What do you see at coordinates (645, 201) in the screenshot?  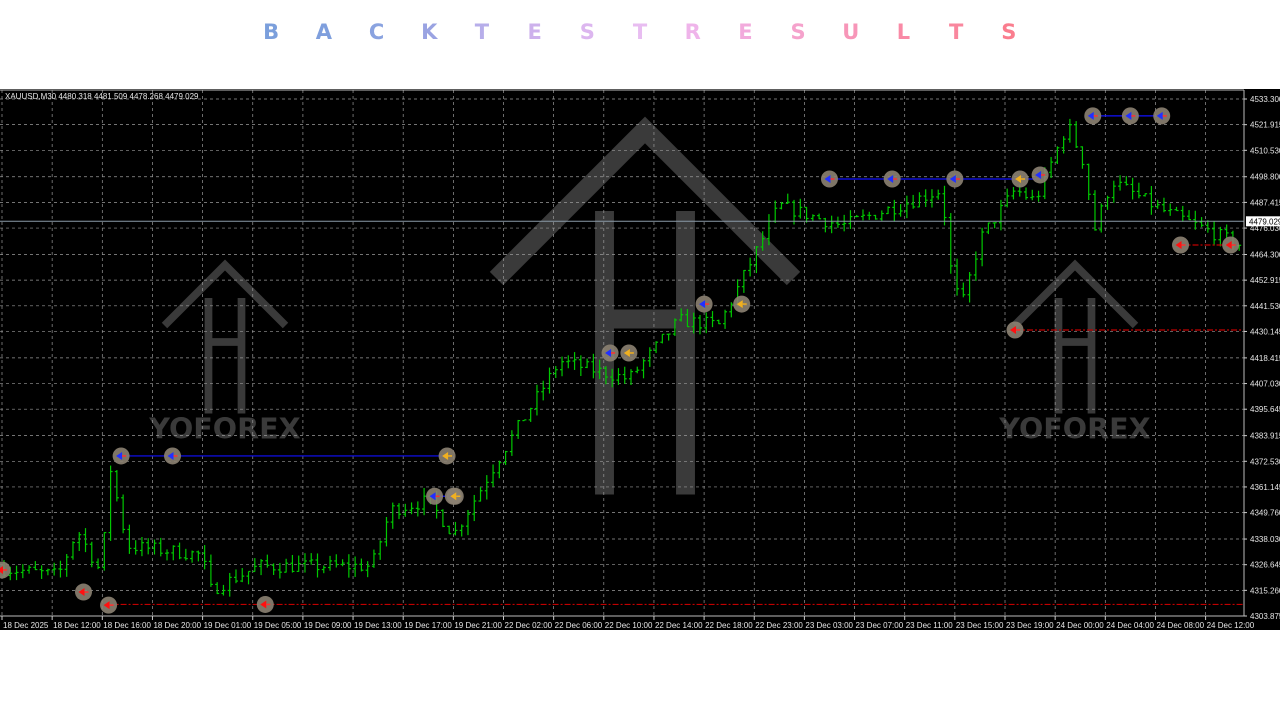 I see `logo-roof` at bounding box center [645, 201].